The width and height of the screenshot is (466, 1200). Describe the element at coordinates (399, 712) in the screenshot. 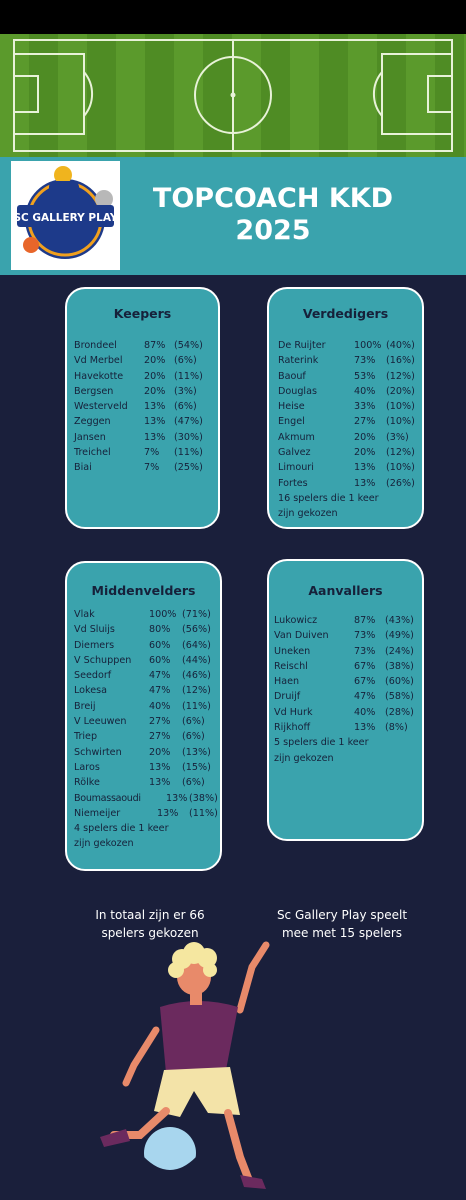

I see `player-own: (28%)` at that location.